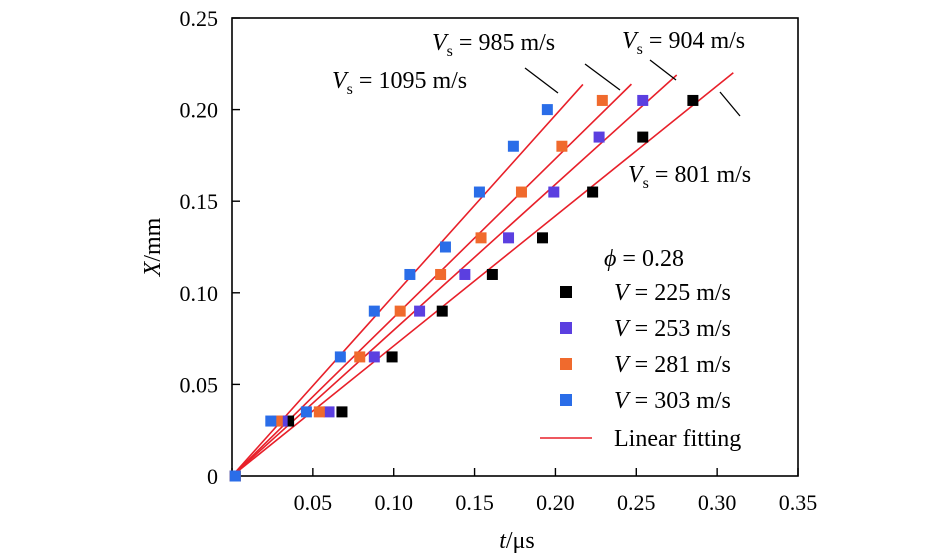 This screenshot has height=556, width=945. I want to click on x-tick-label: 0.15, so click(474, 502).